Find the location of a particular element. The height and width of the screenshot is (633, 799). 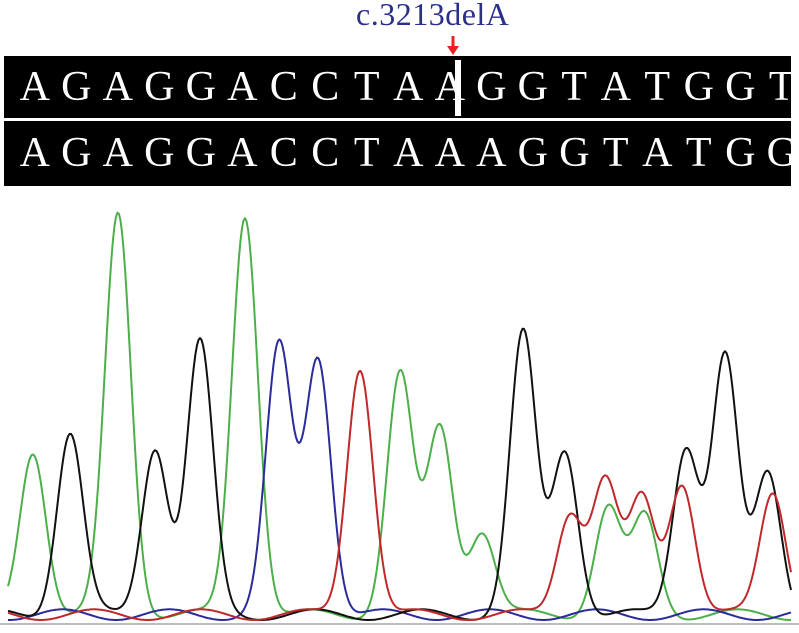

reference-base-9: T is located at coordinates (366, 87).